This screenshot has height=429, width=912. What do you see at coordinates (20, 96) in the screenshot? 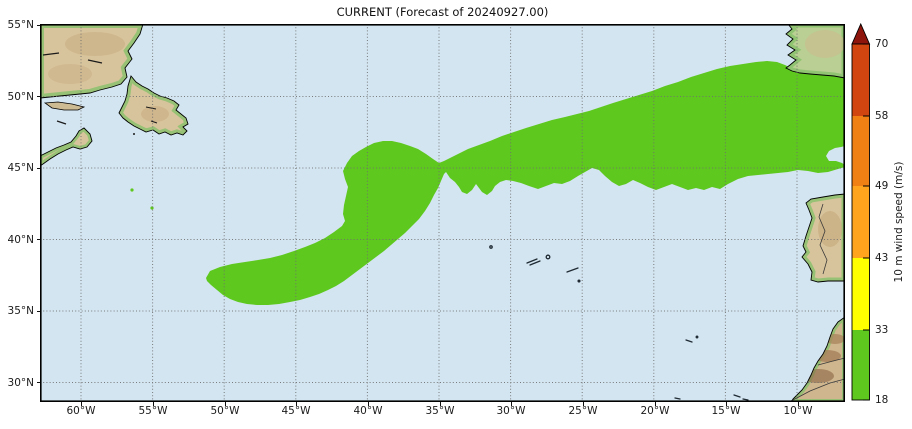
I see `y-tick-label: 50°N` at bounding box center [20, 96].